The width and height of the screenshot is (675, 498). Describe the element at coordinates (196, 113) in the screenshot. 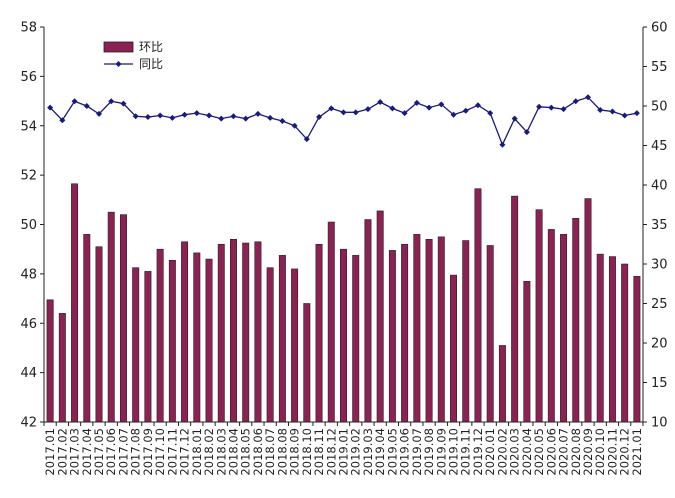

I see `line-point-2018.01` at that location.